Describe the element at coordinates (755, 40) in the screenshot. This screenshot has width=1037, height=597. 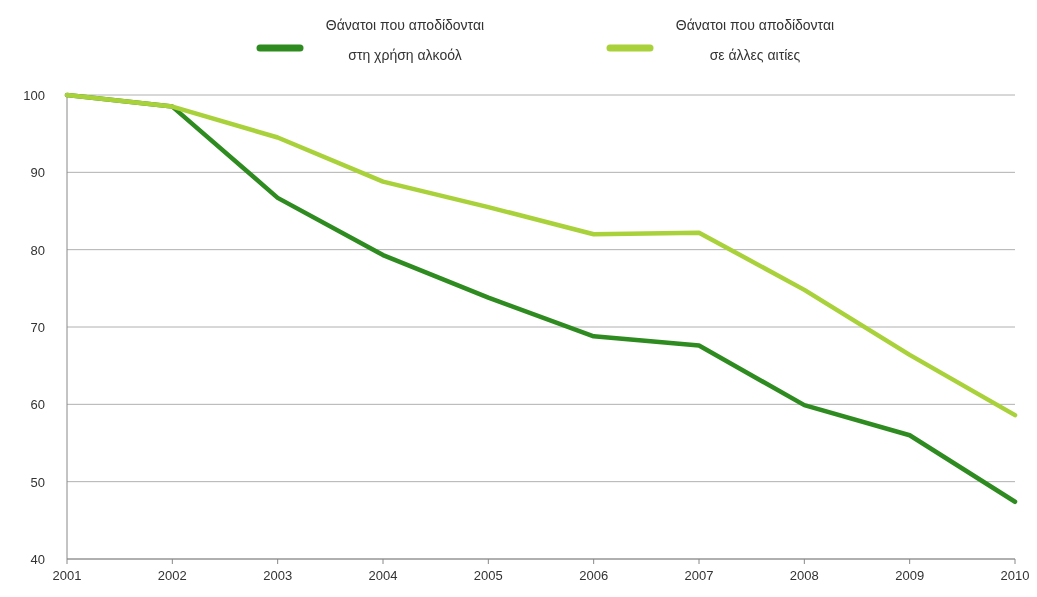
I see `legend-label: Θάνατοι που αποδίδονται σε άλλες αιτίες` at that location.